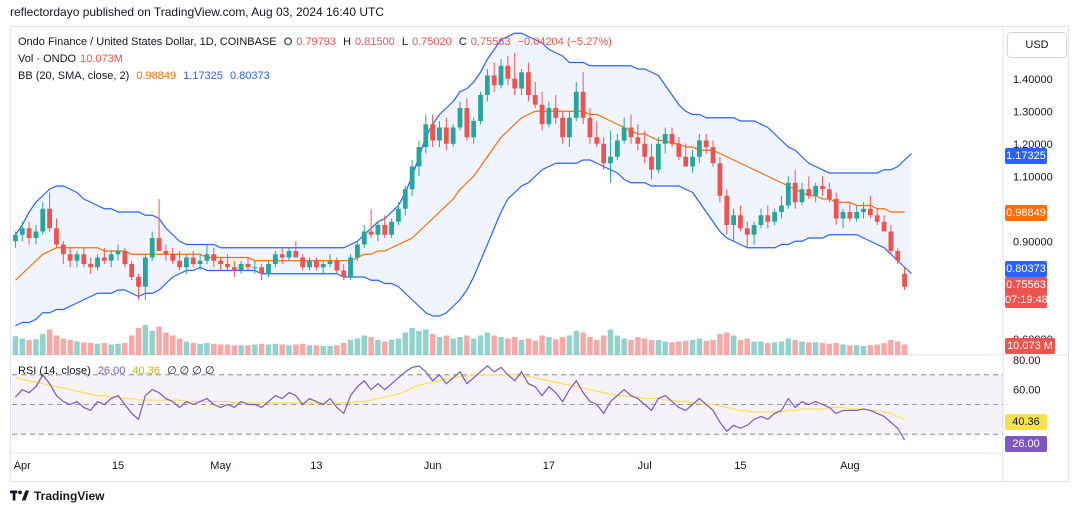 The width and height of the screenshot is (1080, 515). What do you see at coordinates (20, 495) in the screenshot?
I see `tradingview-logo-icon` at bounding box center [20, 495].